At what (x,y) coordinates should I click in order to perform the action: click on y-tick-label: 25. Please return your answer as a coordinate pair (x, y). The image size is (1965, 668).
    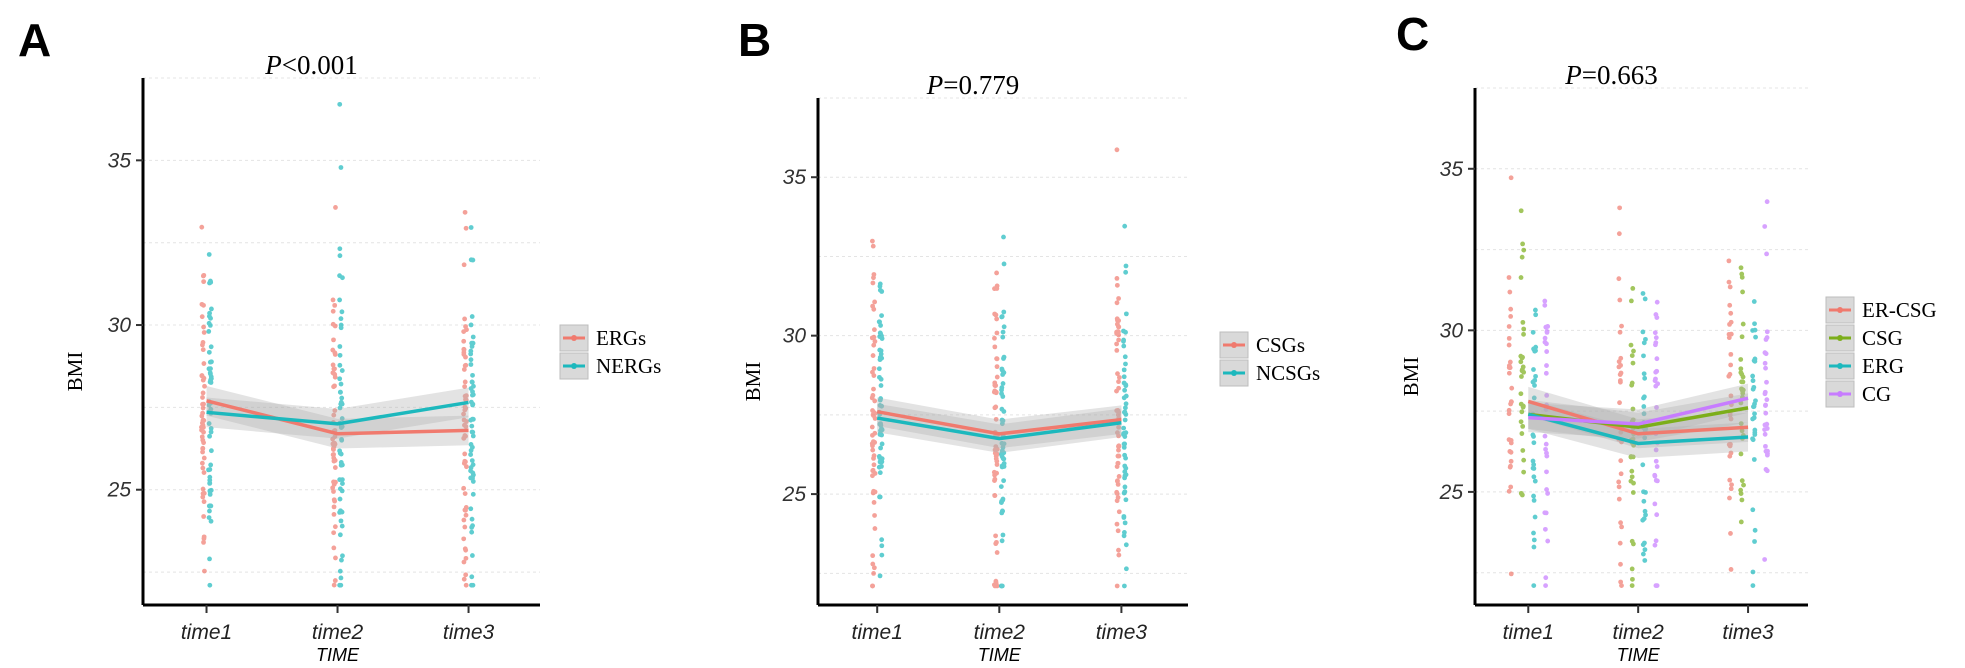
    Looking at the image, I should click on (1451, 492).